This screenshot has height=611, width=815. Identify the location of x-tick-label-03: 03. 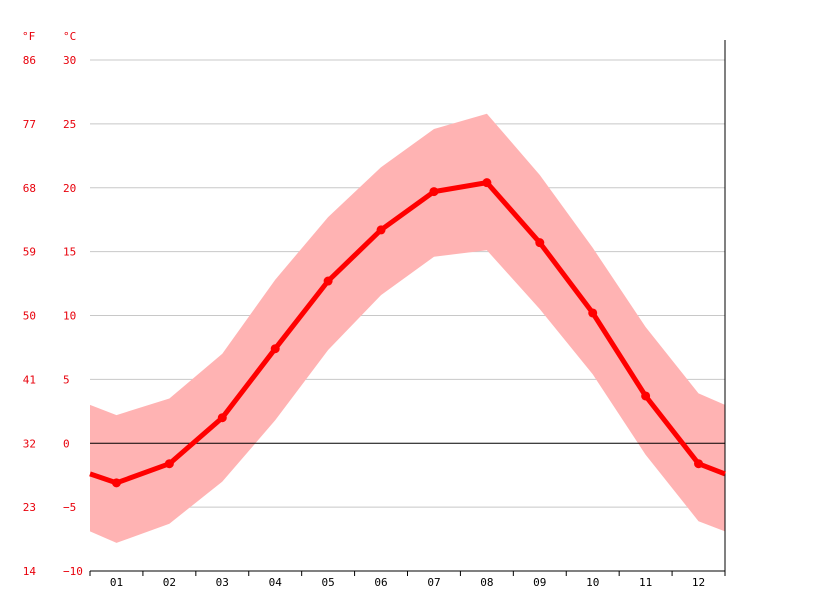
(222, 582).